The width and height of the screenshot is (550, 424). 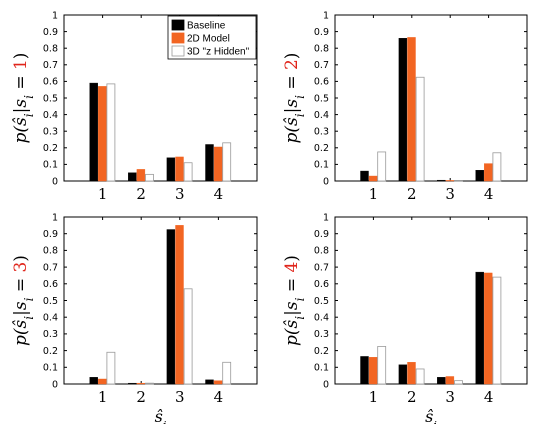 I want to click on legend-swatch-2d-model, so click(x=178, y=38).